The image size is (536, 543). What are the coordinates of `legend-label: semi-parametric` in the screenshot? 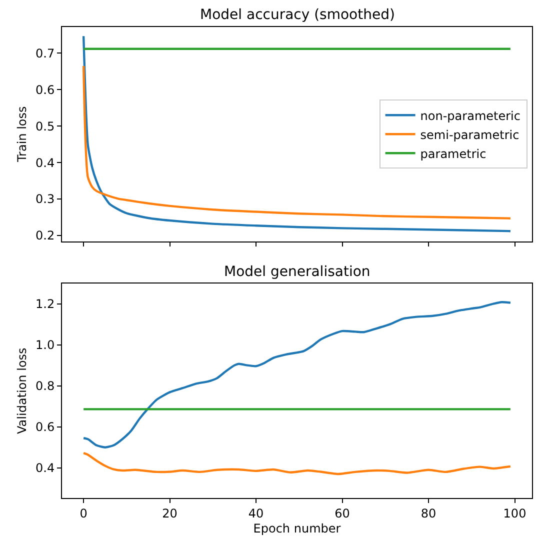 It's located at (470, 135).